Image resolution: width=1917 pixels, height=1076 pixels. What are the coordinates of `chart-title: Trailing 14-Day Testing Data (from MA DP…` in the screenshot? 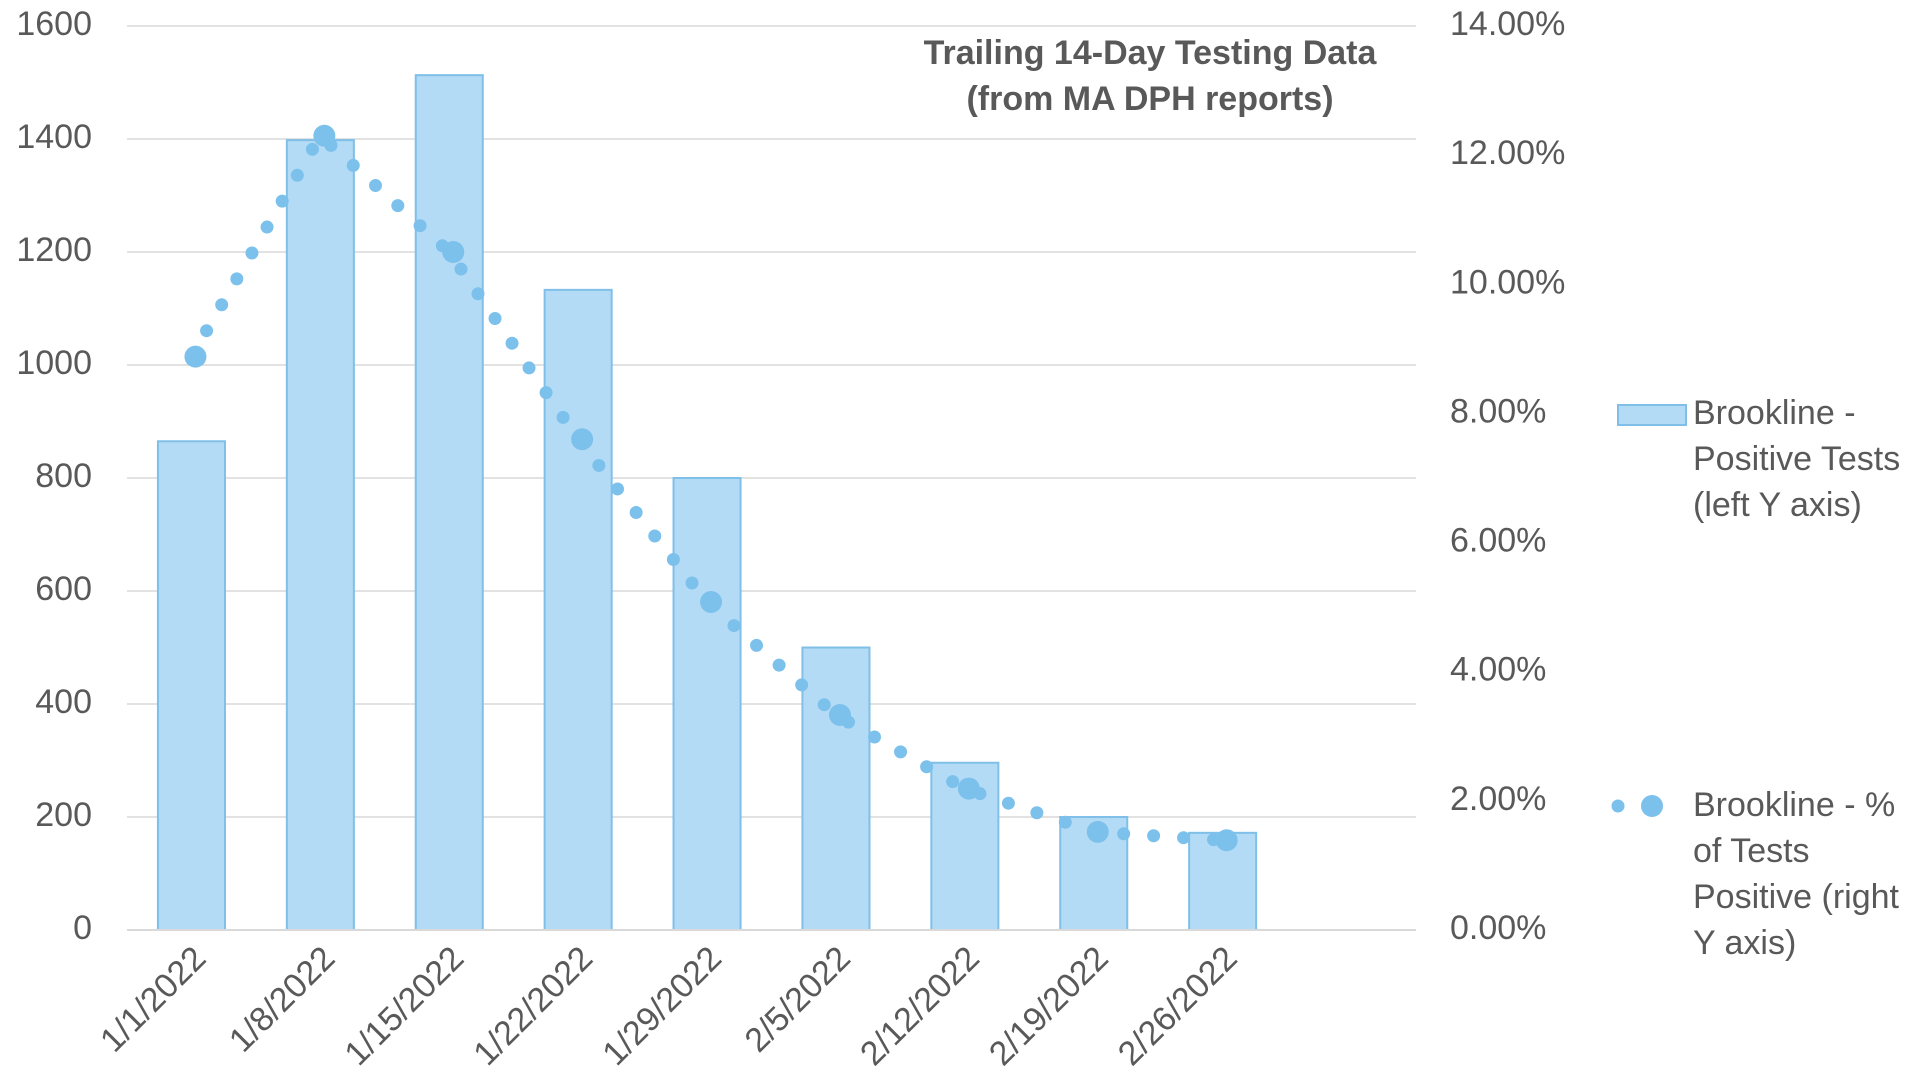 It's located at (1150, 76).